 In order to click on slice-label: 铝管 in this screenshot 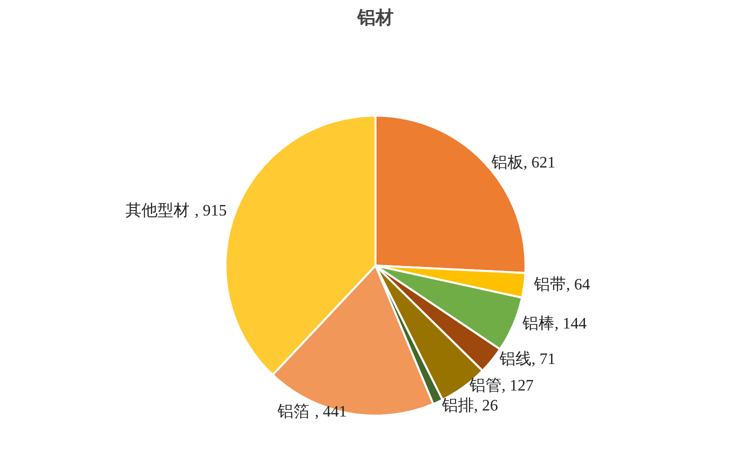, I will do `click(485, 385)`.